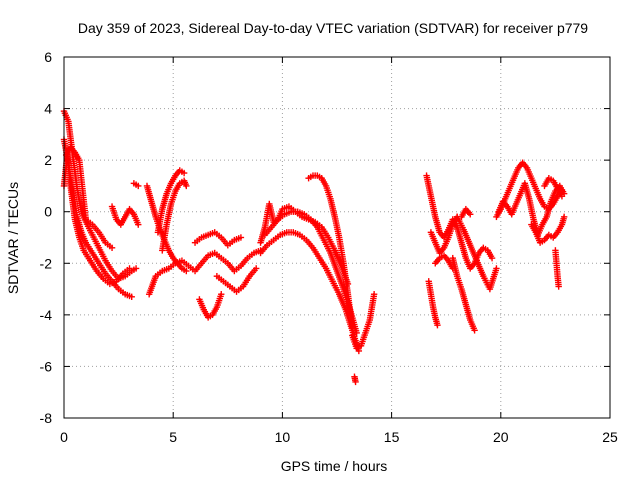  Describe the element at coordinates (46, 237) in the screenshot. I see `y-tick-labels: -8 -6 -4 -2 0 2 4 6` at that location.